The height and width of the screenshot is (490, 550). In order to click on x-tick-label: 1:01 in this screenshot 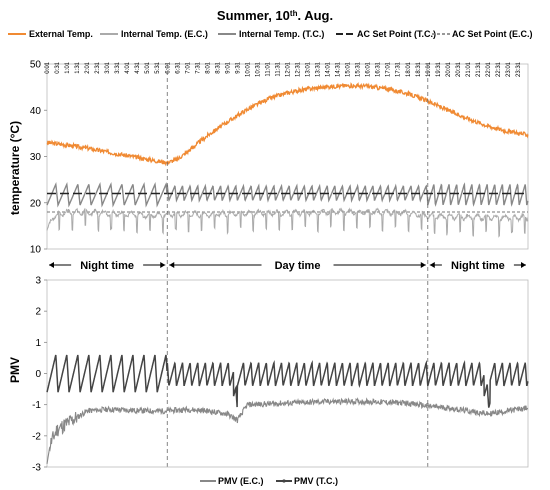, I will do `click(68, 67)`.